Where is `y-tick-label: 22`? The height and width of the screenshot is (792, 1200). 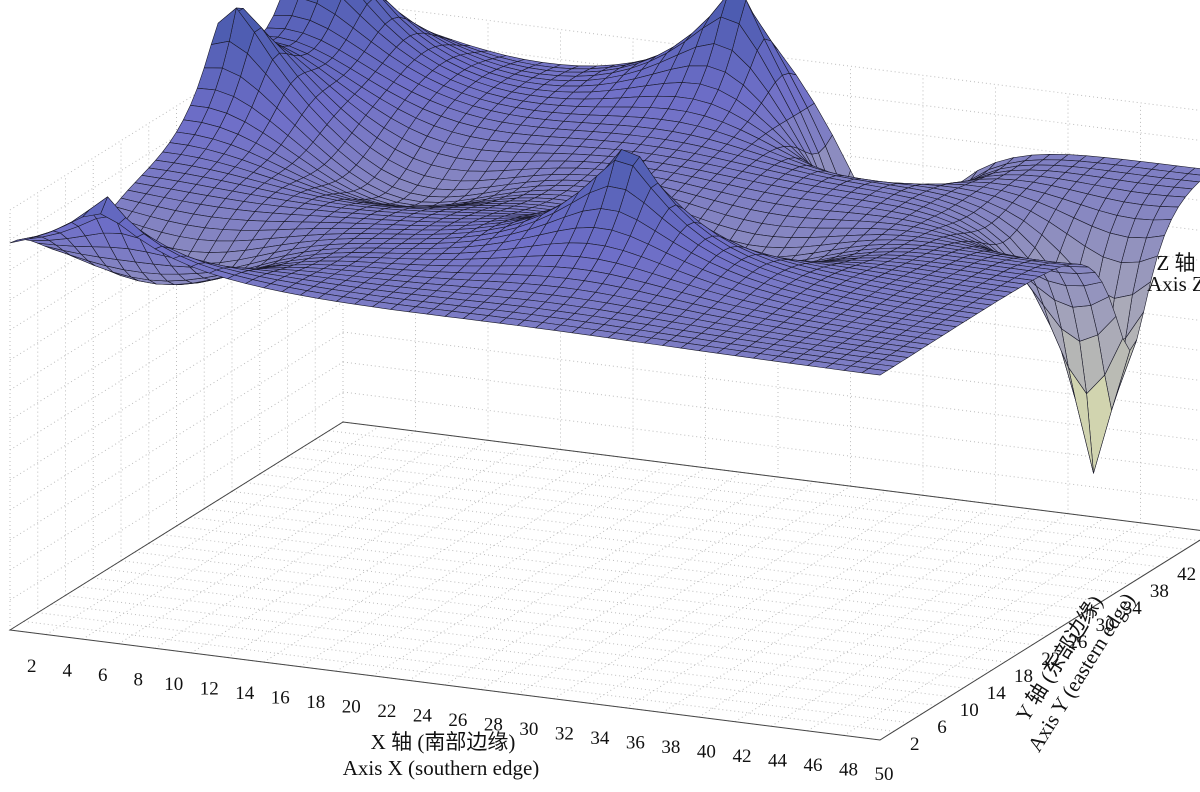
y-tick-label: 22 is located at coordinates (1050, 659).